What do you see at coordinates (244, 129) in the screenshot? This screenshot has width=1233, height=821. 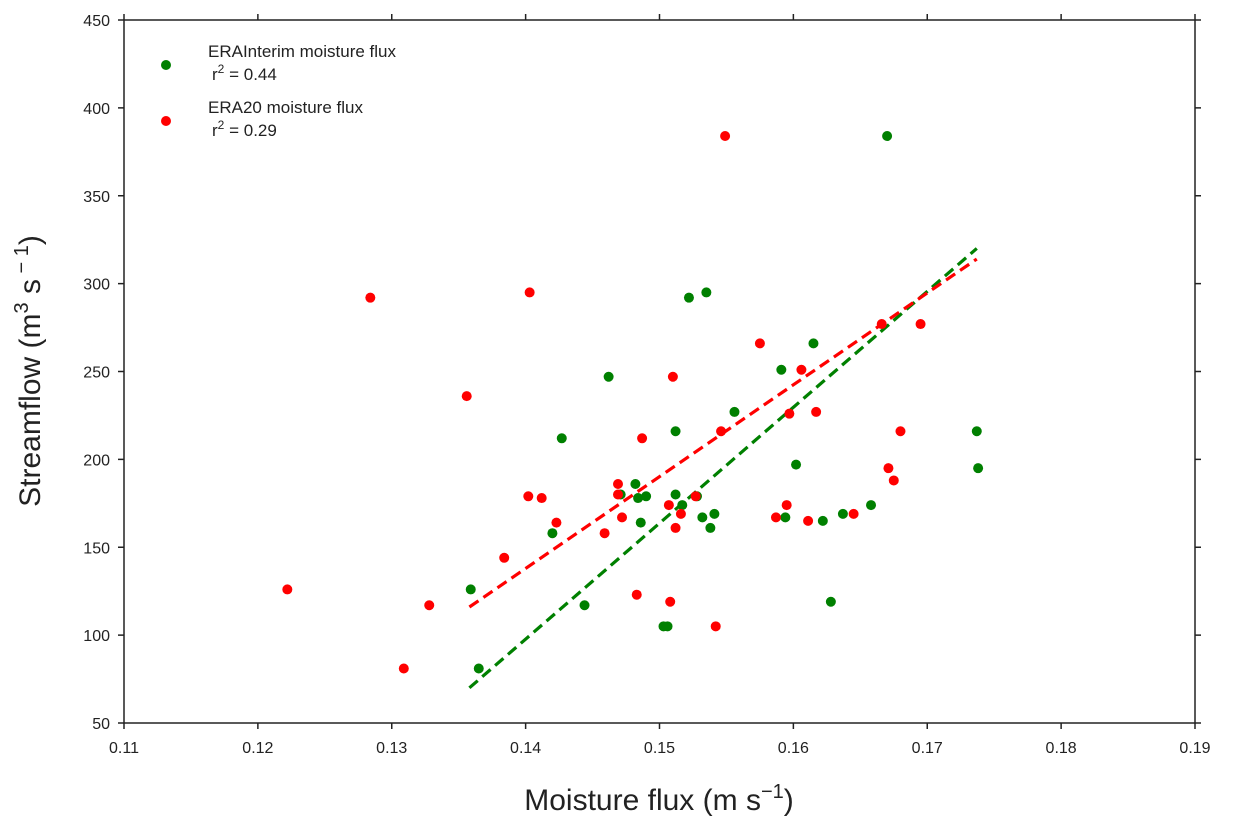 I see `legend-r2-era20: r2 = 0.29` at bounding box center [244, 129].